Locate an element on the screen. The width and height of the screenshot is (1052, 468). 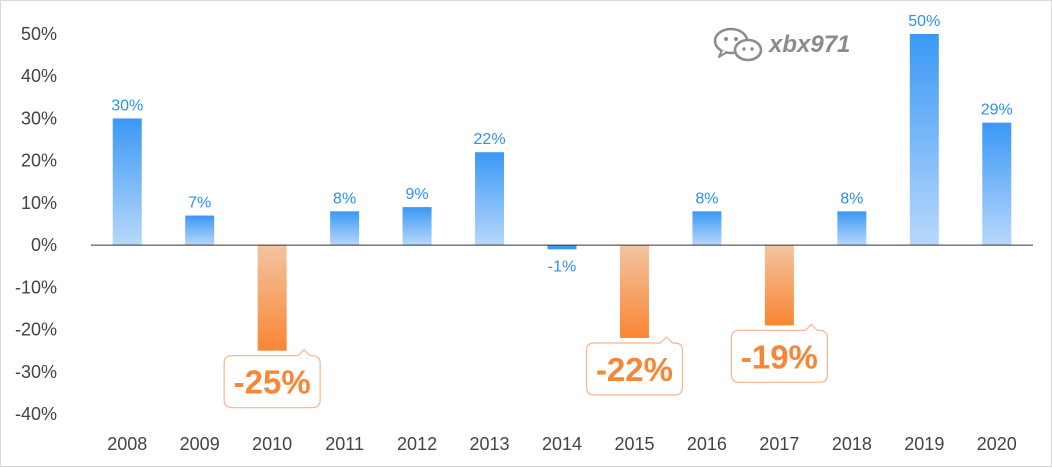
y-tick-label: -20% is located at coordinates (36, 330).